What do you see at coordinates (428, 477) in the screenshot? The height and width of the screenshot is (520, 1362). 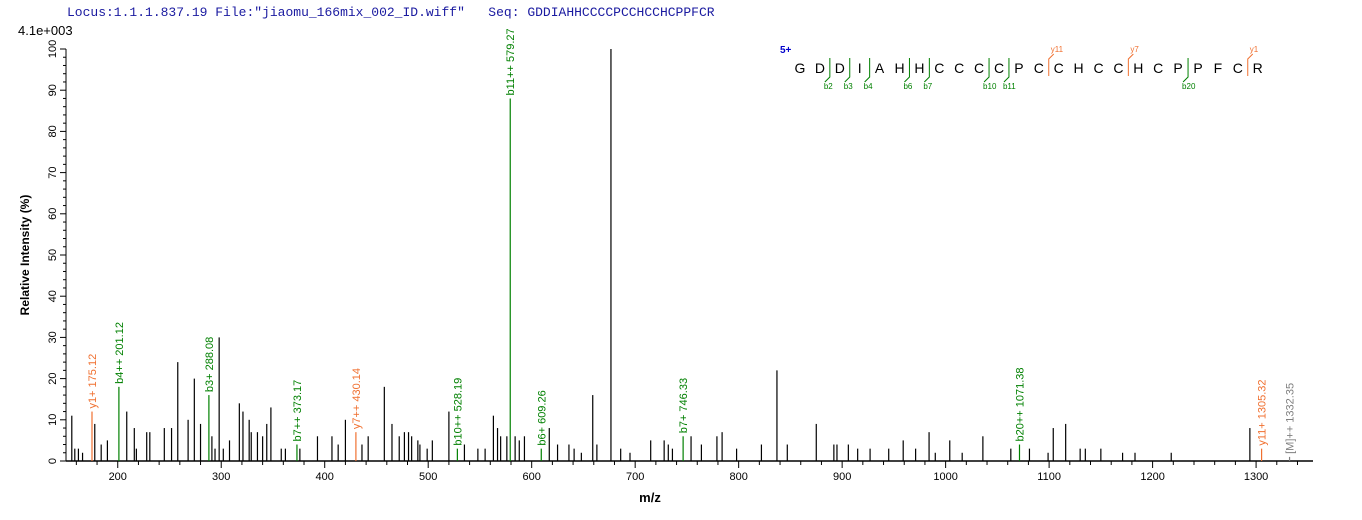 I see `x-tick-label: 500` at bounding box center [428, 477].